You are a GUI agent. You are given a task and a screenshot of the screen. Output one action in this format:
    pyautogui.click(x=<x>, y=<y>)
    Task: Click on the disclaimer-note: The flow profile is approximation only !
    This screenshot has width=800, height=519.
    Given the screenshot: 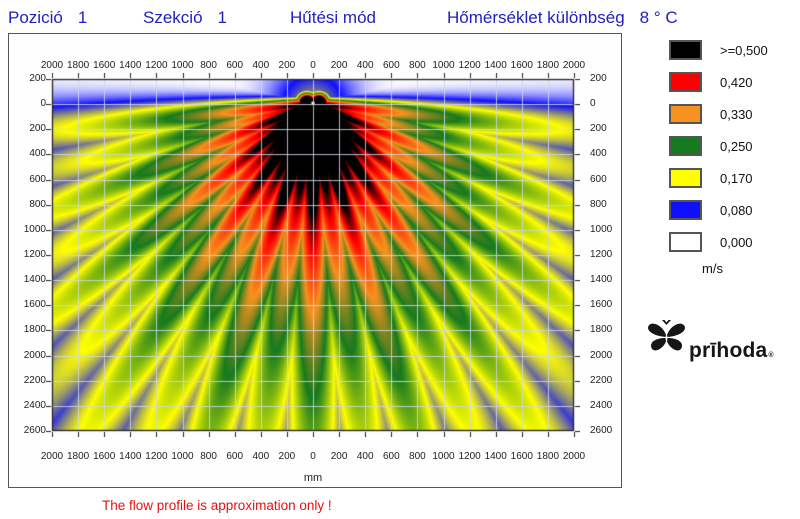 What is the action you would take?
    pyautogui.click(x=217, y=505)
    